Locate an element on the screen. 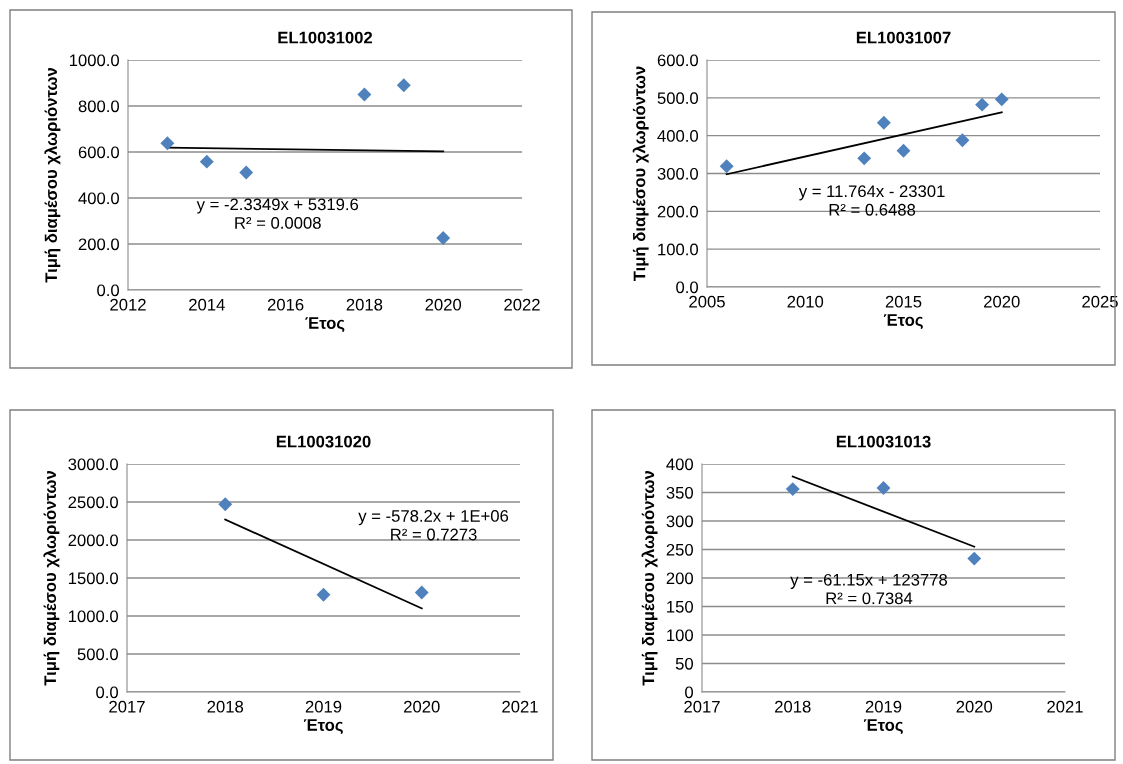  y-tick-label: 0 is located at coordinates (689, 692).